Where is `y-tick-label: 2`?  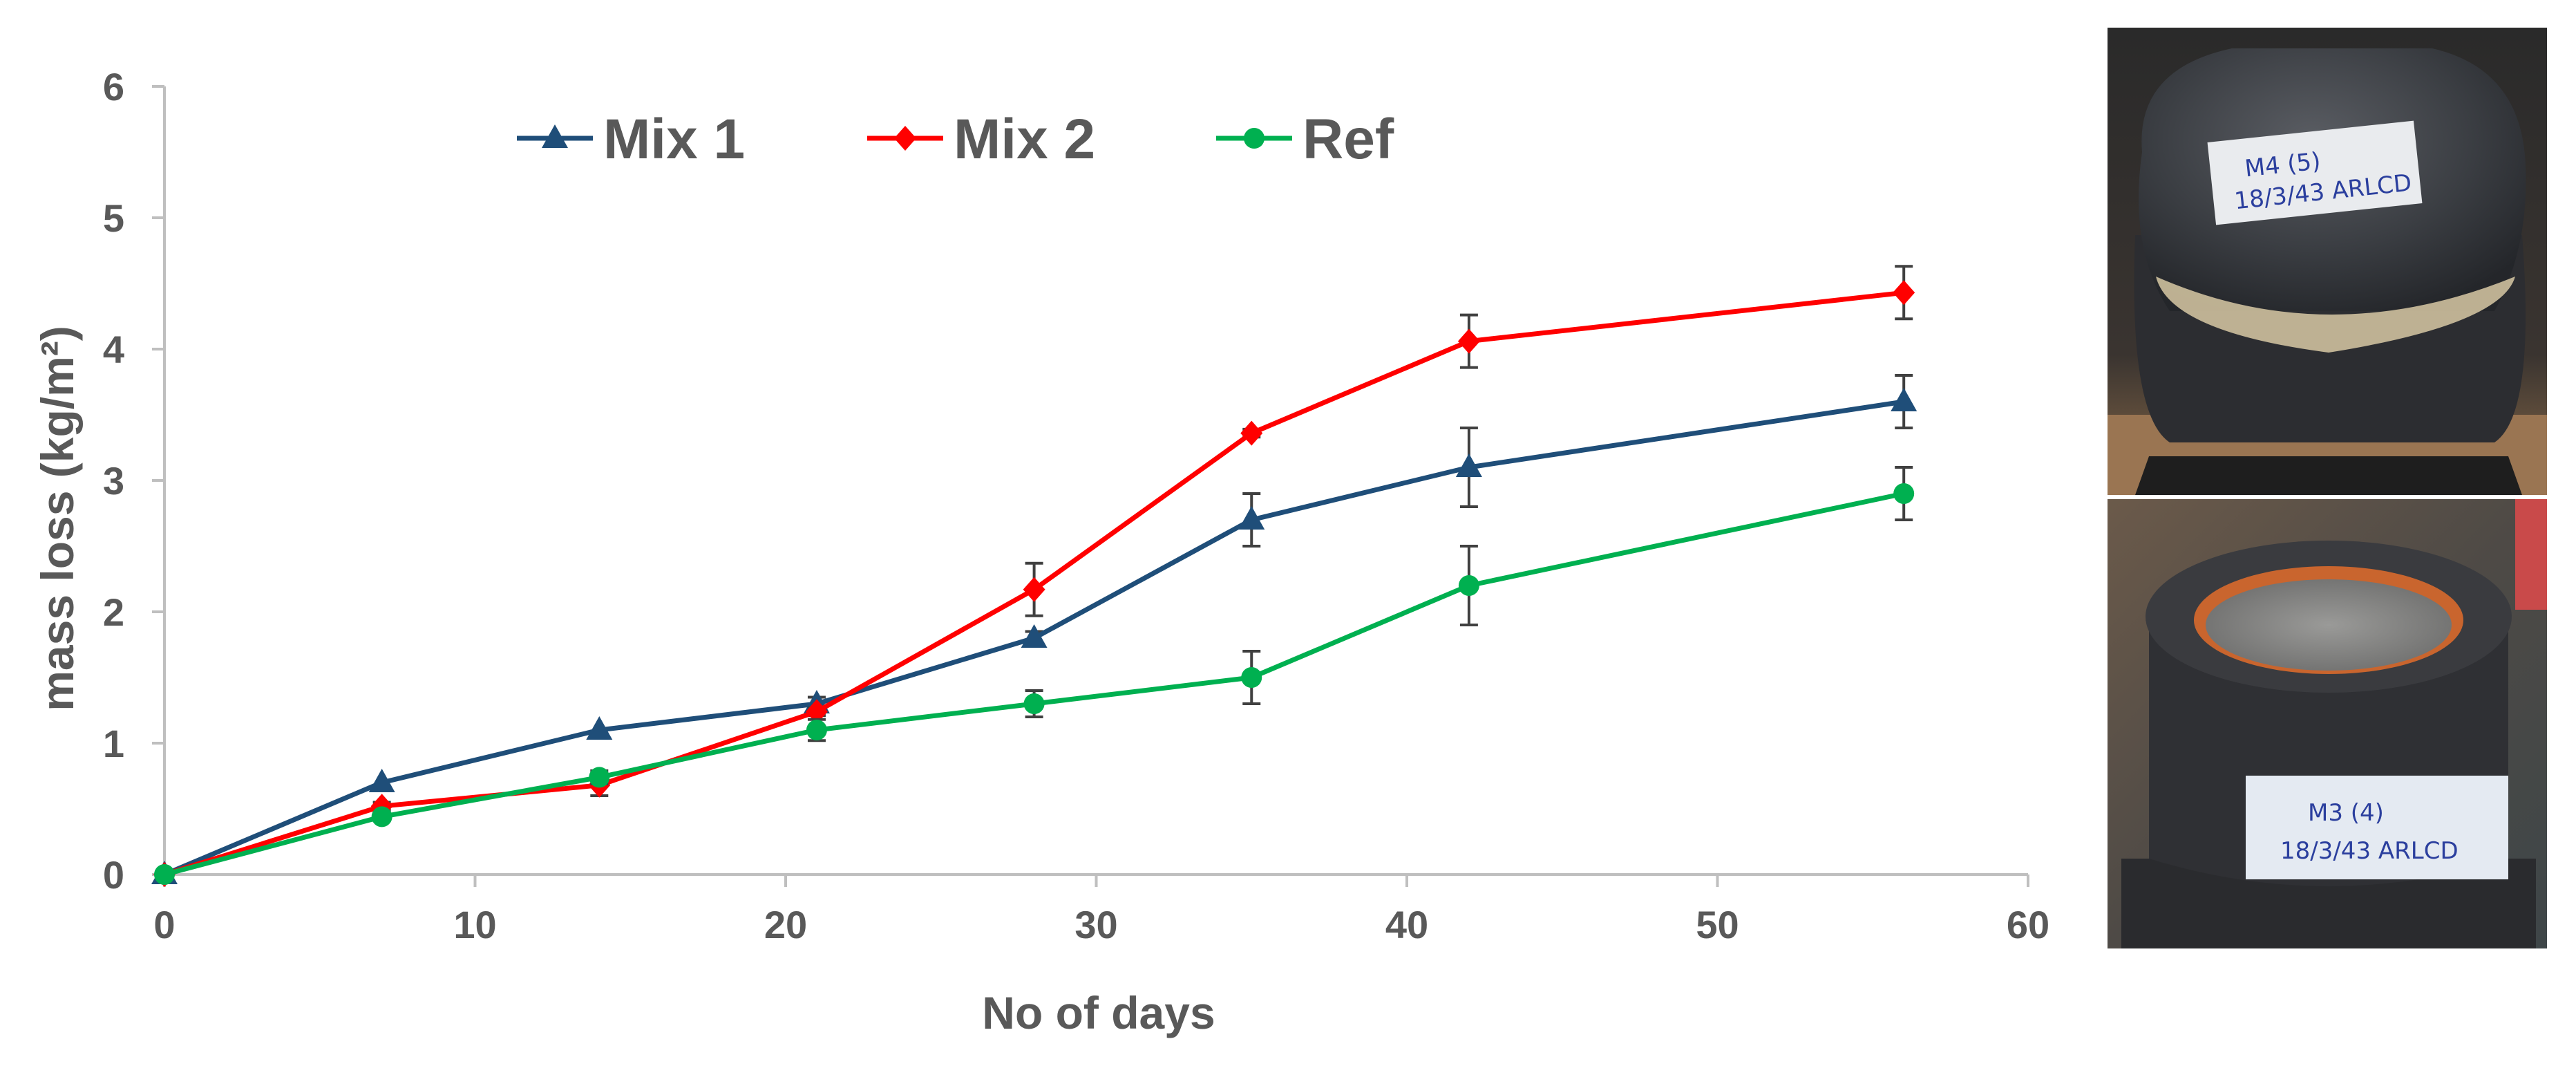 y-tick-label: 2 is located at coordinates (113, 612).